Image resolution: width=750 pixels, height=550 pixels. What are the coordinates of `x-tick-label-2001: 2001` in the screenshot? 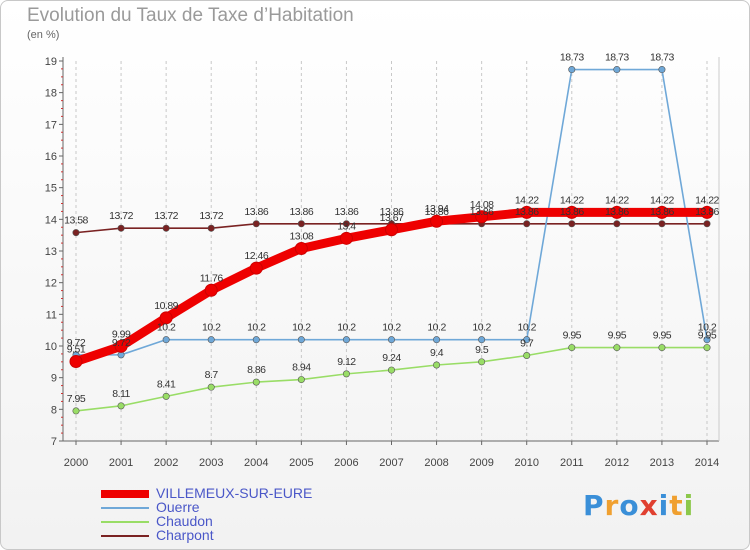 It's located at (121, 463).